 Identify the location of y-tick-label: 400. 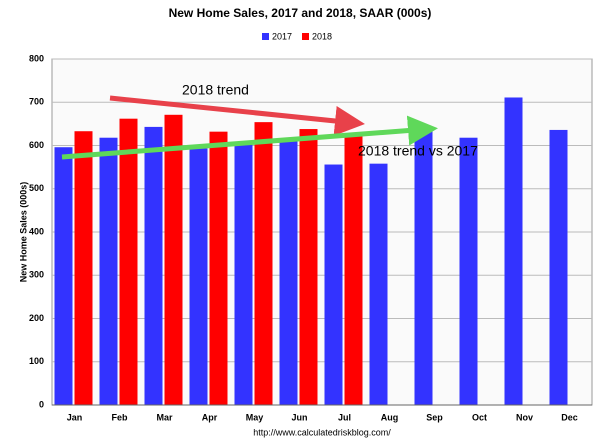
(36, 231).